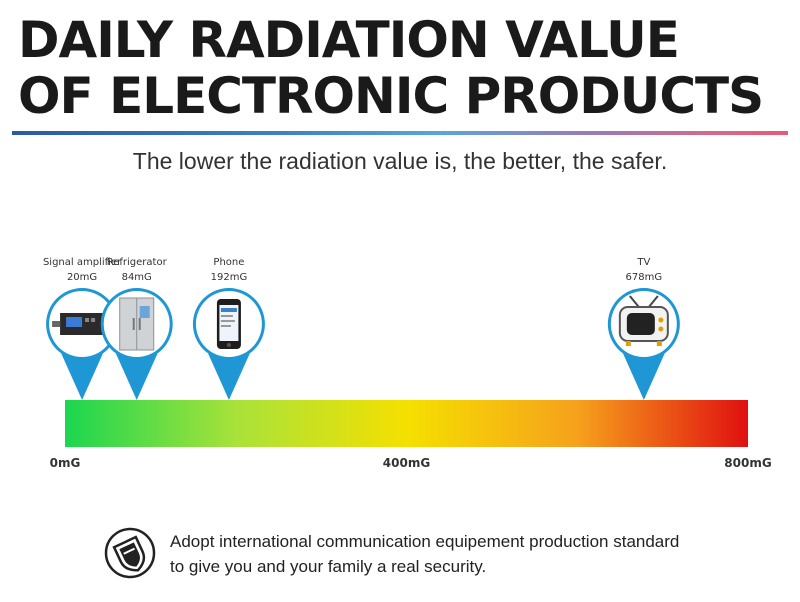 The image size is (800, 602). Describe the element at coordinates (82, 262) in the screenshot. I see `item-name: Signal amplifier` at that location.